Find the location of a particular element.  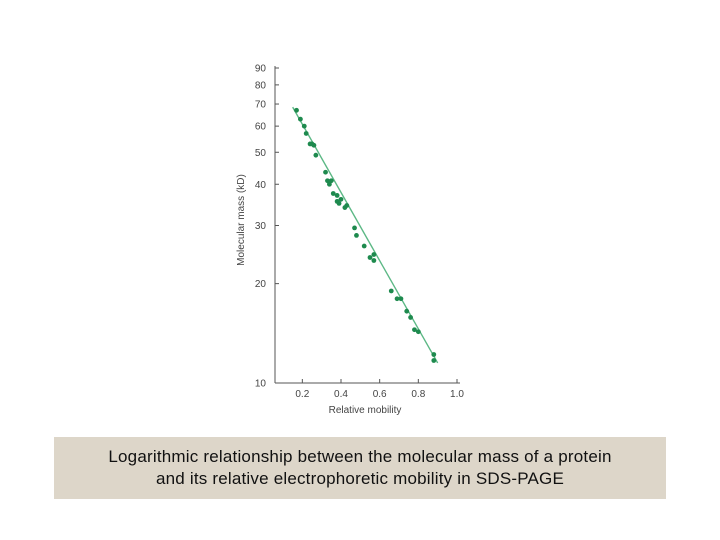

fit-line is located at coordinates (365, 235).